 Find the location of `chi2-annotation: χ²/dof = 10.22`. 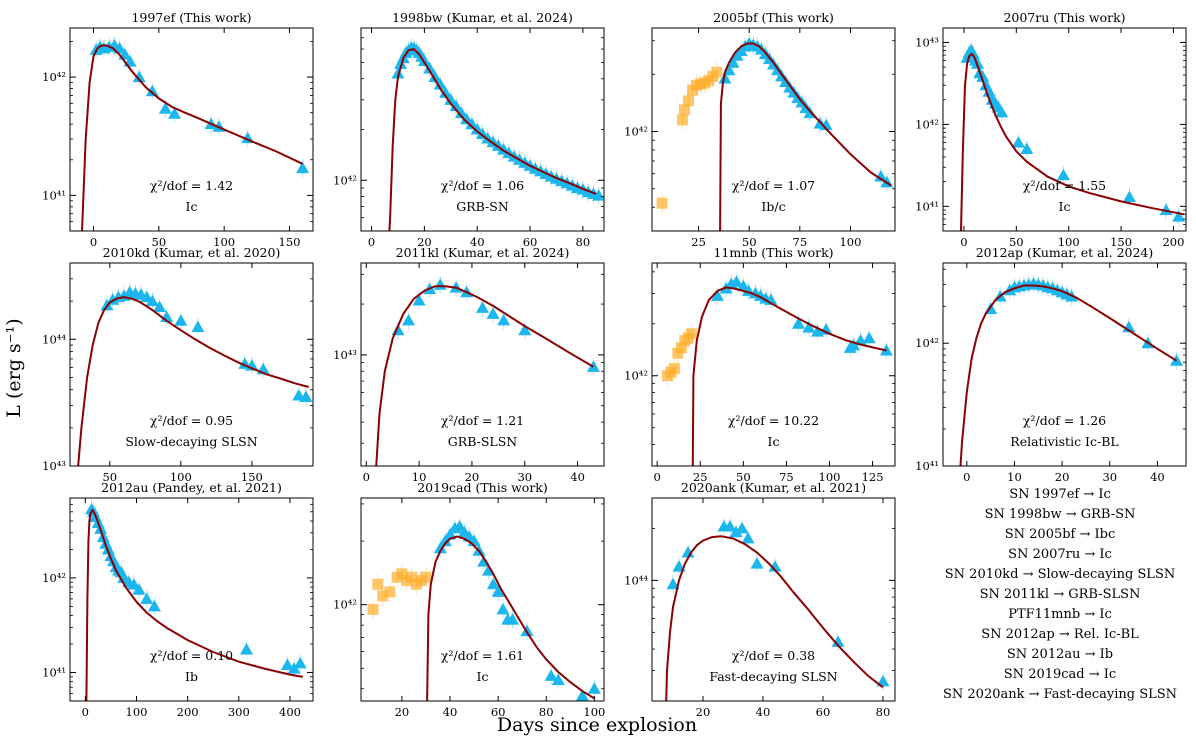

chi2-annotation: χ²/dof = 10.22 is located at coordinates (773, 420).